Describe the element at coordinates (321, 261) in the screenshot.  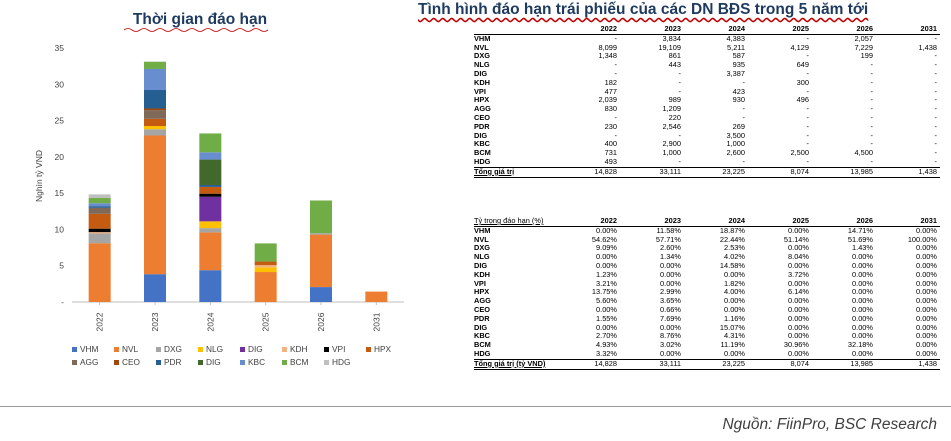
I see `bar-segment-nvl-2026` at that location.